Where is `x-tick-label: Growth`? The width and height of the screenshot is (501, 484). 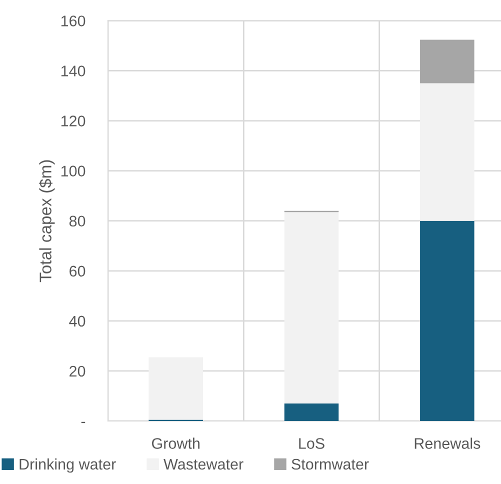 x-tick-label: Growth is located at coordinates (176, 443).